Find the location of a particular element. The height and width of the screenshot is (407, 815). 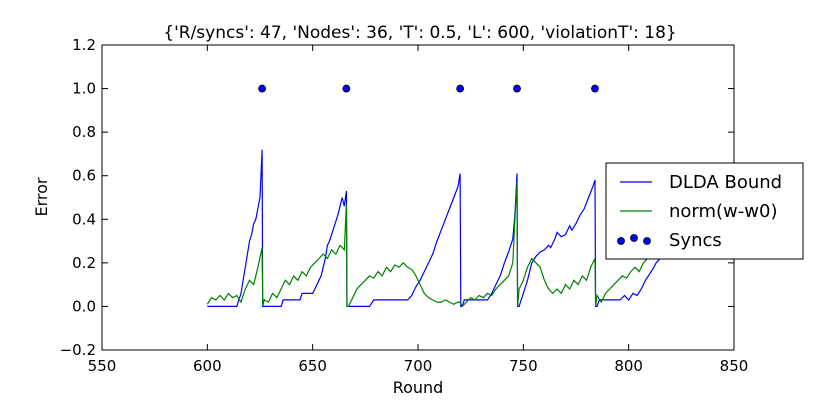

x-tick-label: 600 is located at coordinates (207, 366).